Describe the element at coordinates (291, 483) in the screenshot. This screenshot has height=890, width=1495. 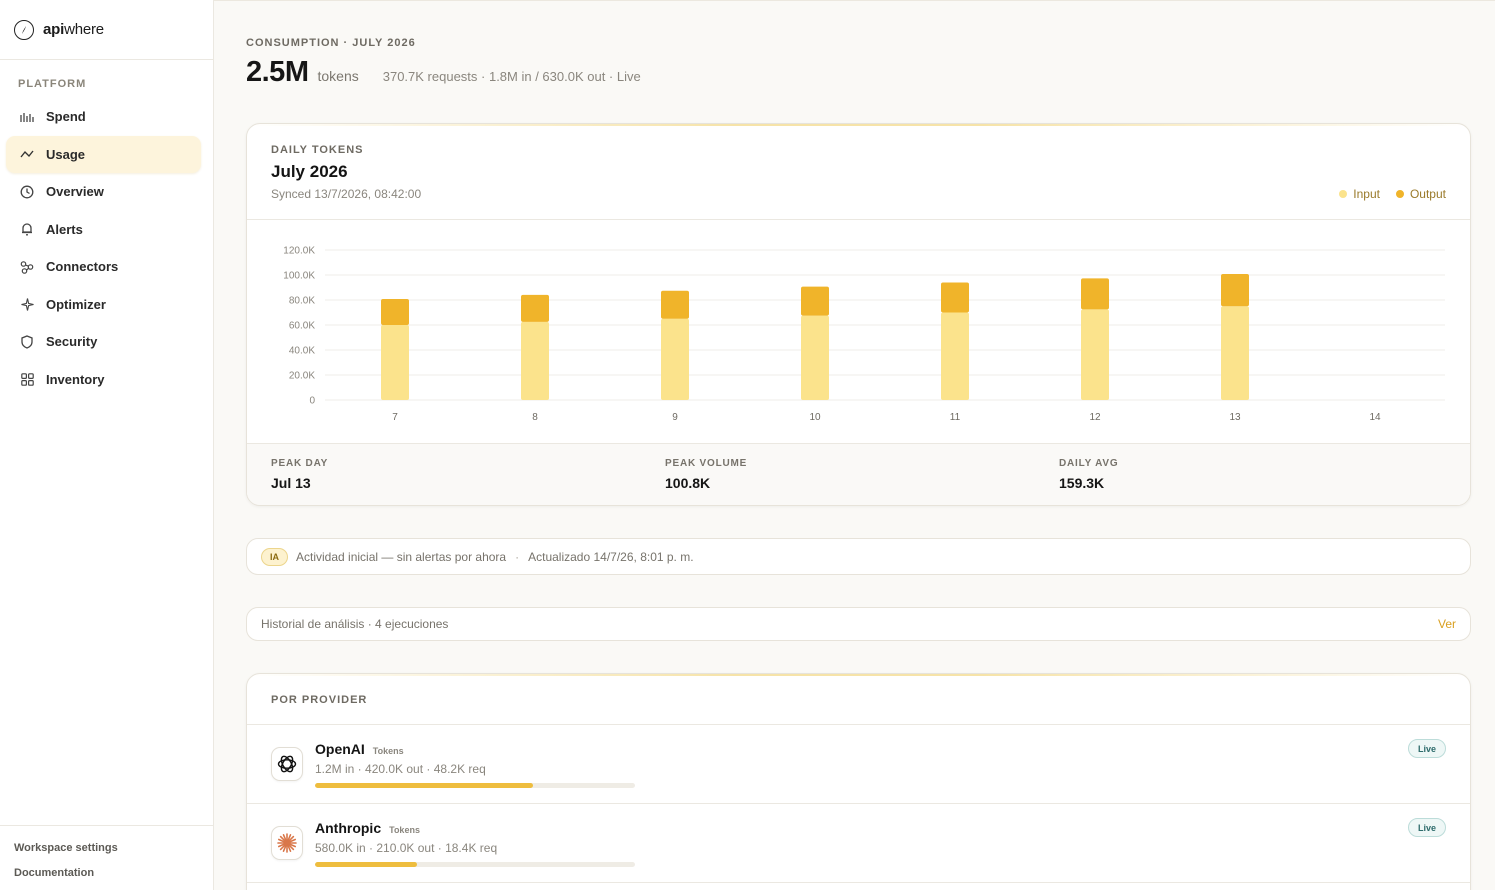
I see `stat-value: Jul 13` at that location.